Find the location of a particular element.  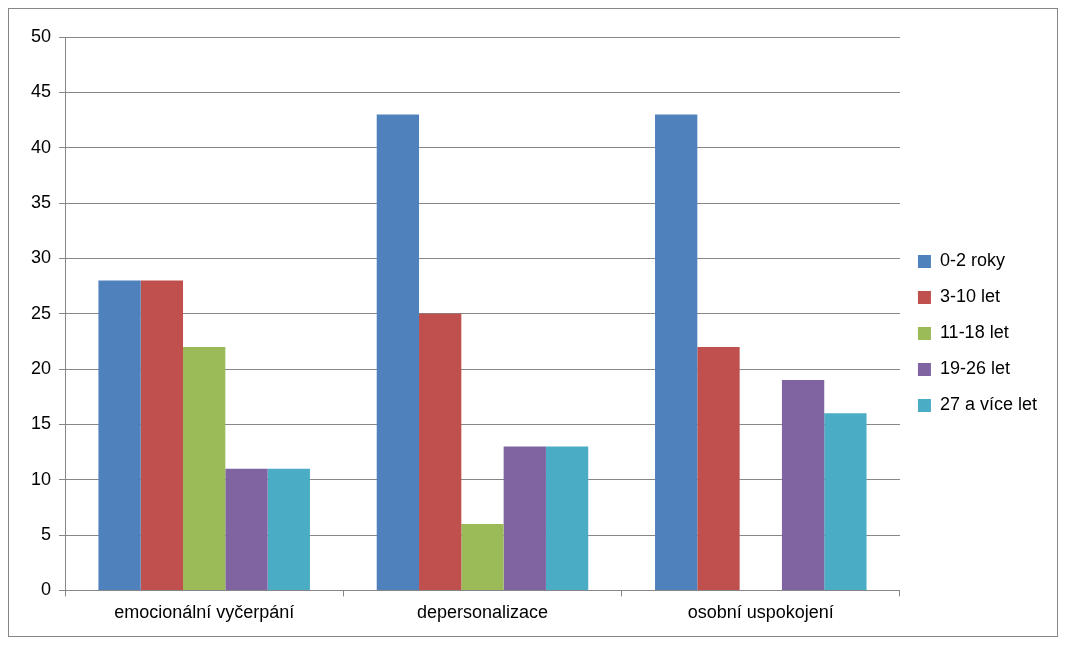

y-tick-label: 30 is located at coordinates (41, 257).